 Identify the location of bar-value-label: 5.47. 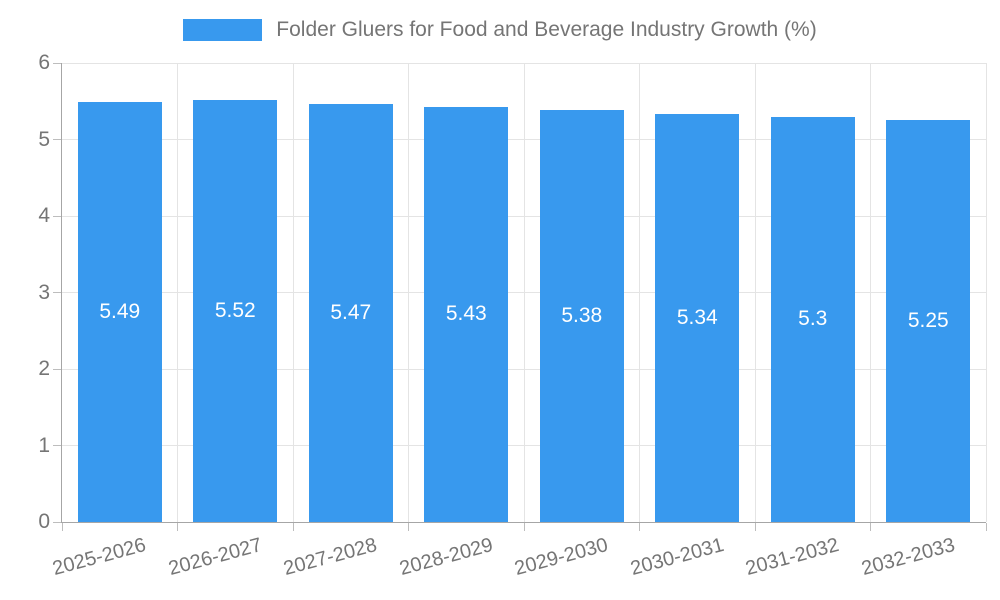
(351, 312).